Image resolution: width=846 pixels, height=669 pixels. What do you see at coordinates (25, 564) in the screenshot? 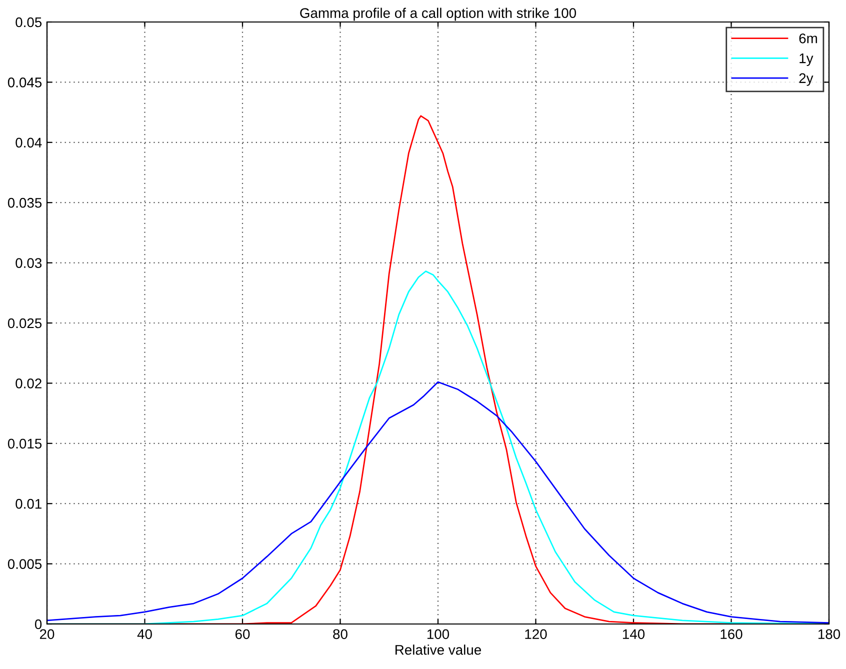
I see `y-tick-label: 0.005` at bounding box center [25, 564].